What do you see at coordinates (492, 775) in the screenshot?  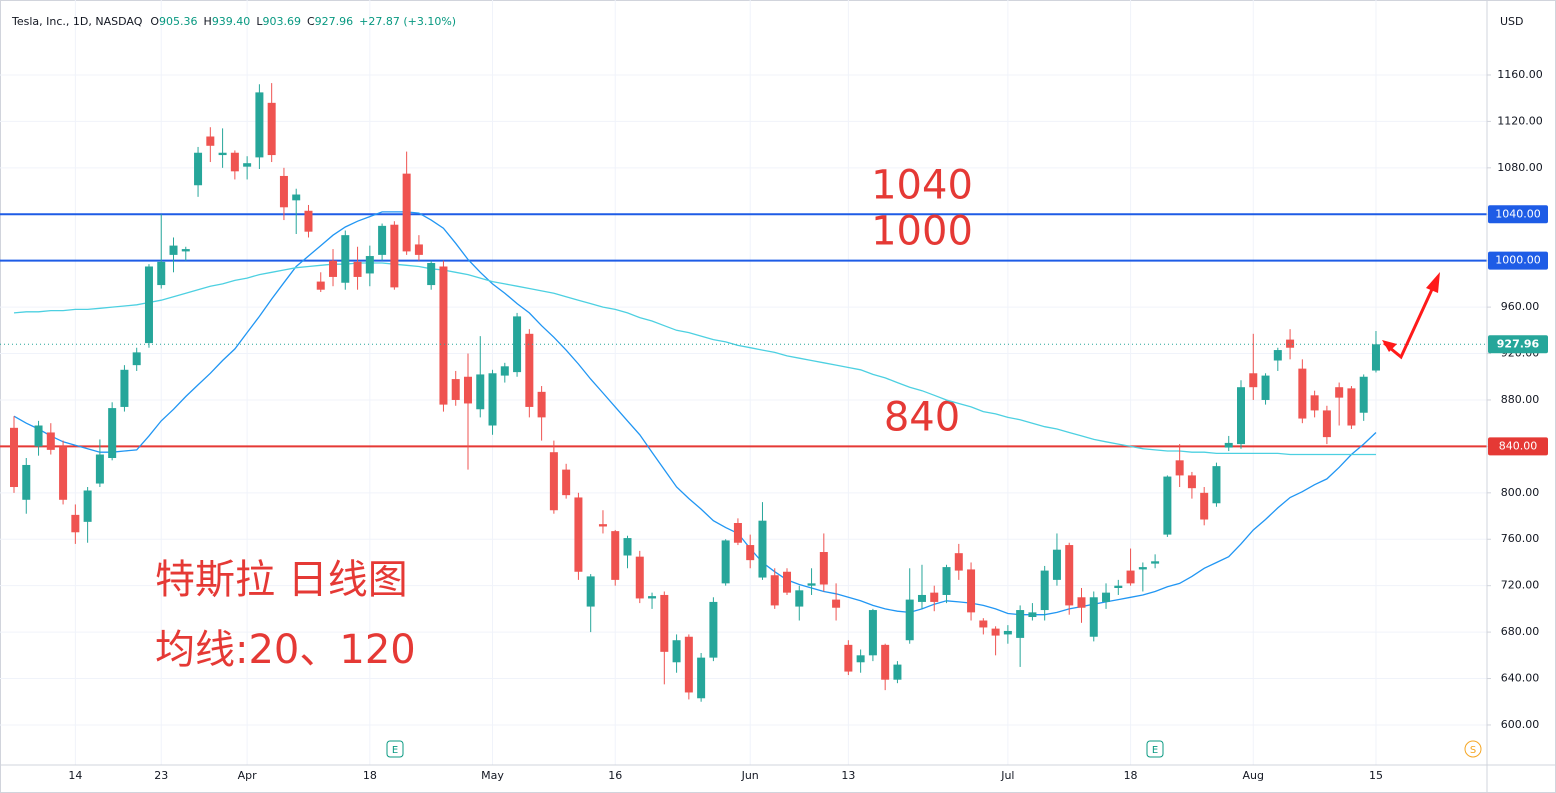 I see `x-tick-label: May` at bounding box center [492, 775].